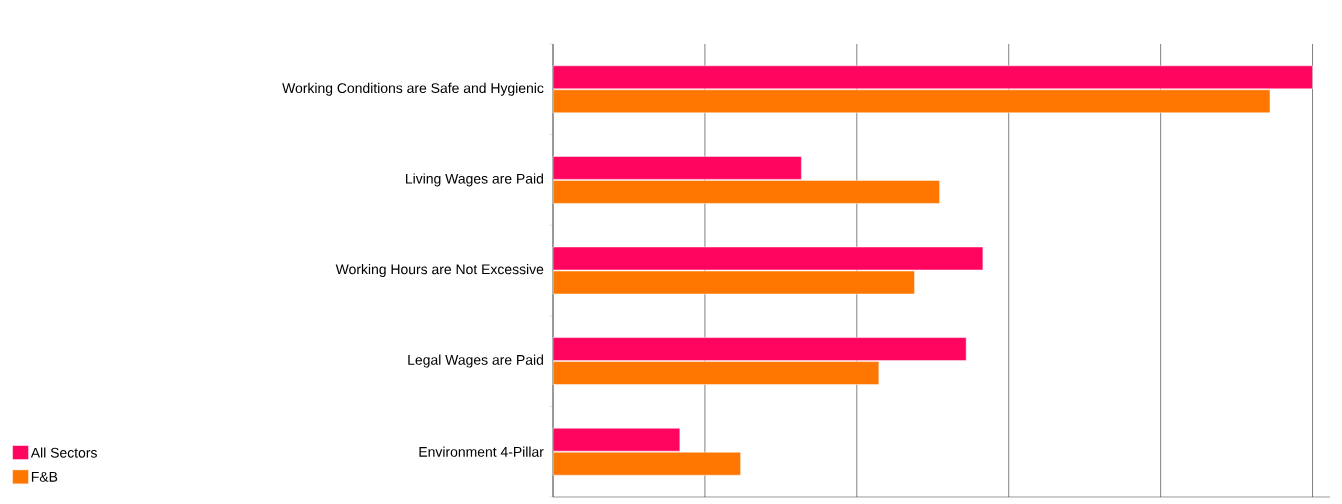 This screenshot has height=504, width=1342. Describe the element at coordinates (475, 361) in the screenshot. I see `y-tick-label: Legal Wages are Paid` at that location.